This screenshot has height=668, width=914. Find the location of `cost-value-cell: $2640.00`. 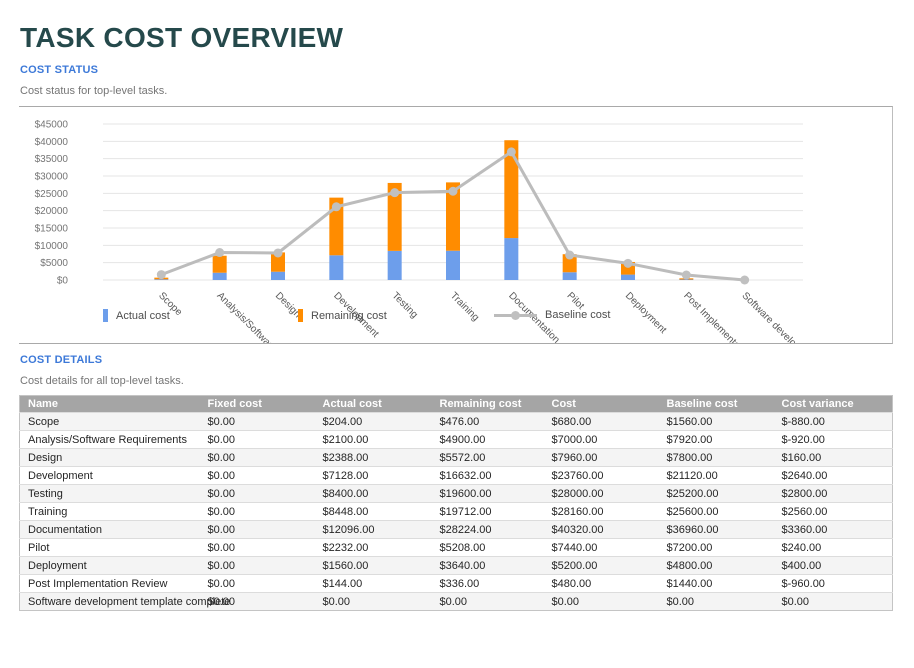

cost-value-cell: $2640.00 is located at coordinates (833, 476).